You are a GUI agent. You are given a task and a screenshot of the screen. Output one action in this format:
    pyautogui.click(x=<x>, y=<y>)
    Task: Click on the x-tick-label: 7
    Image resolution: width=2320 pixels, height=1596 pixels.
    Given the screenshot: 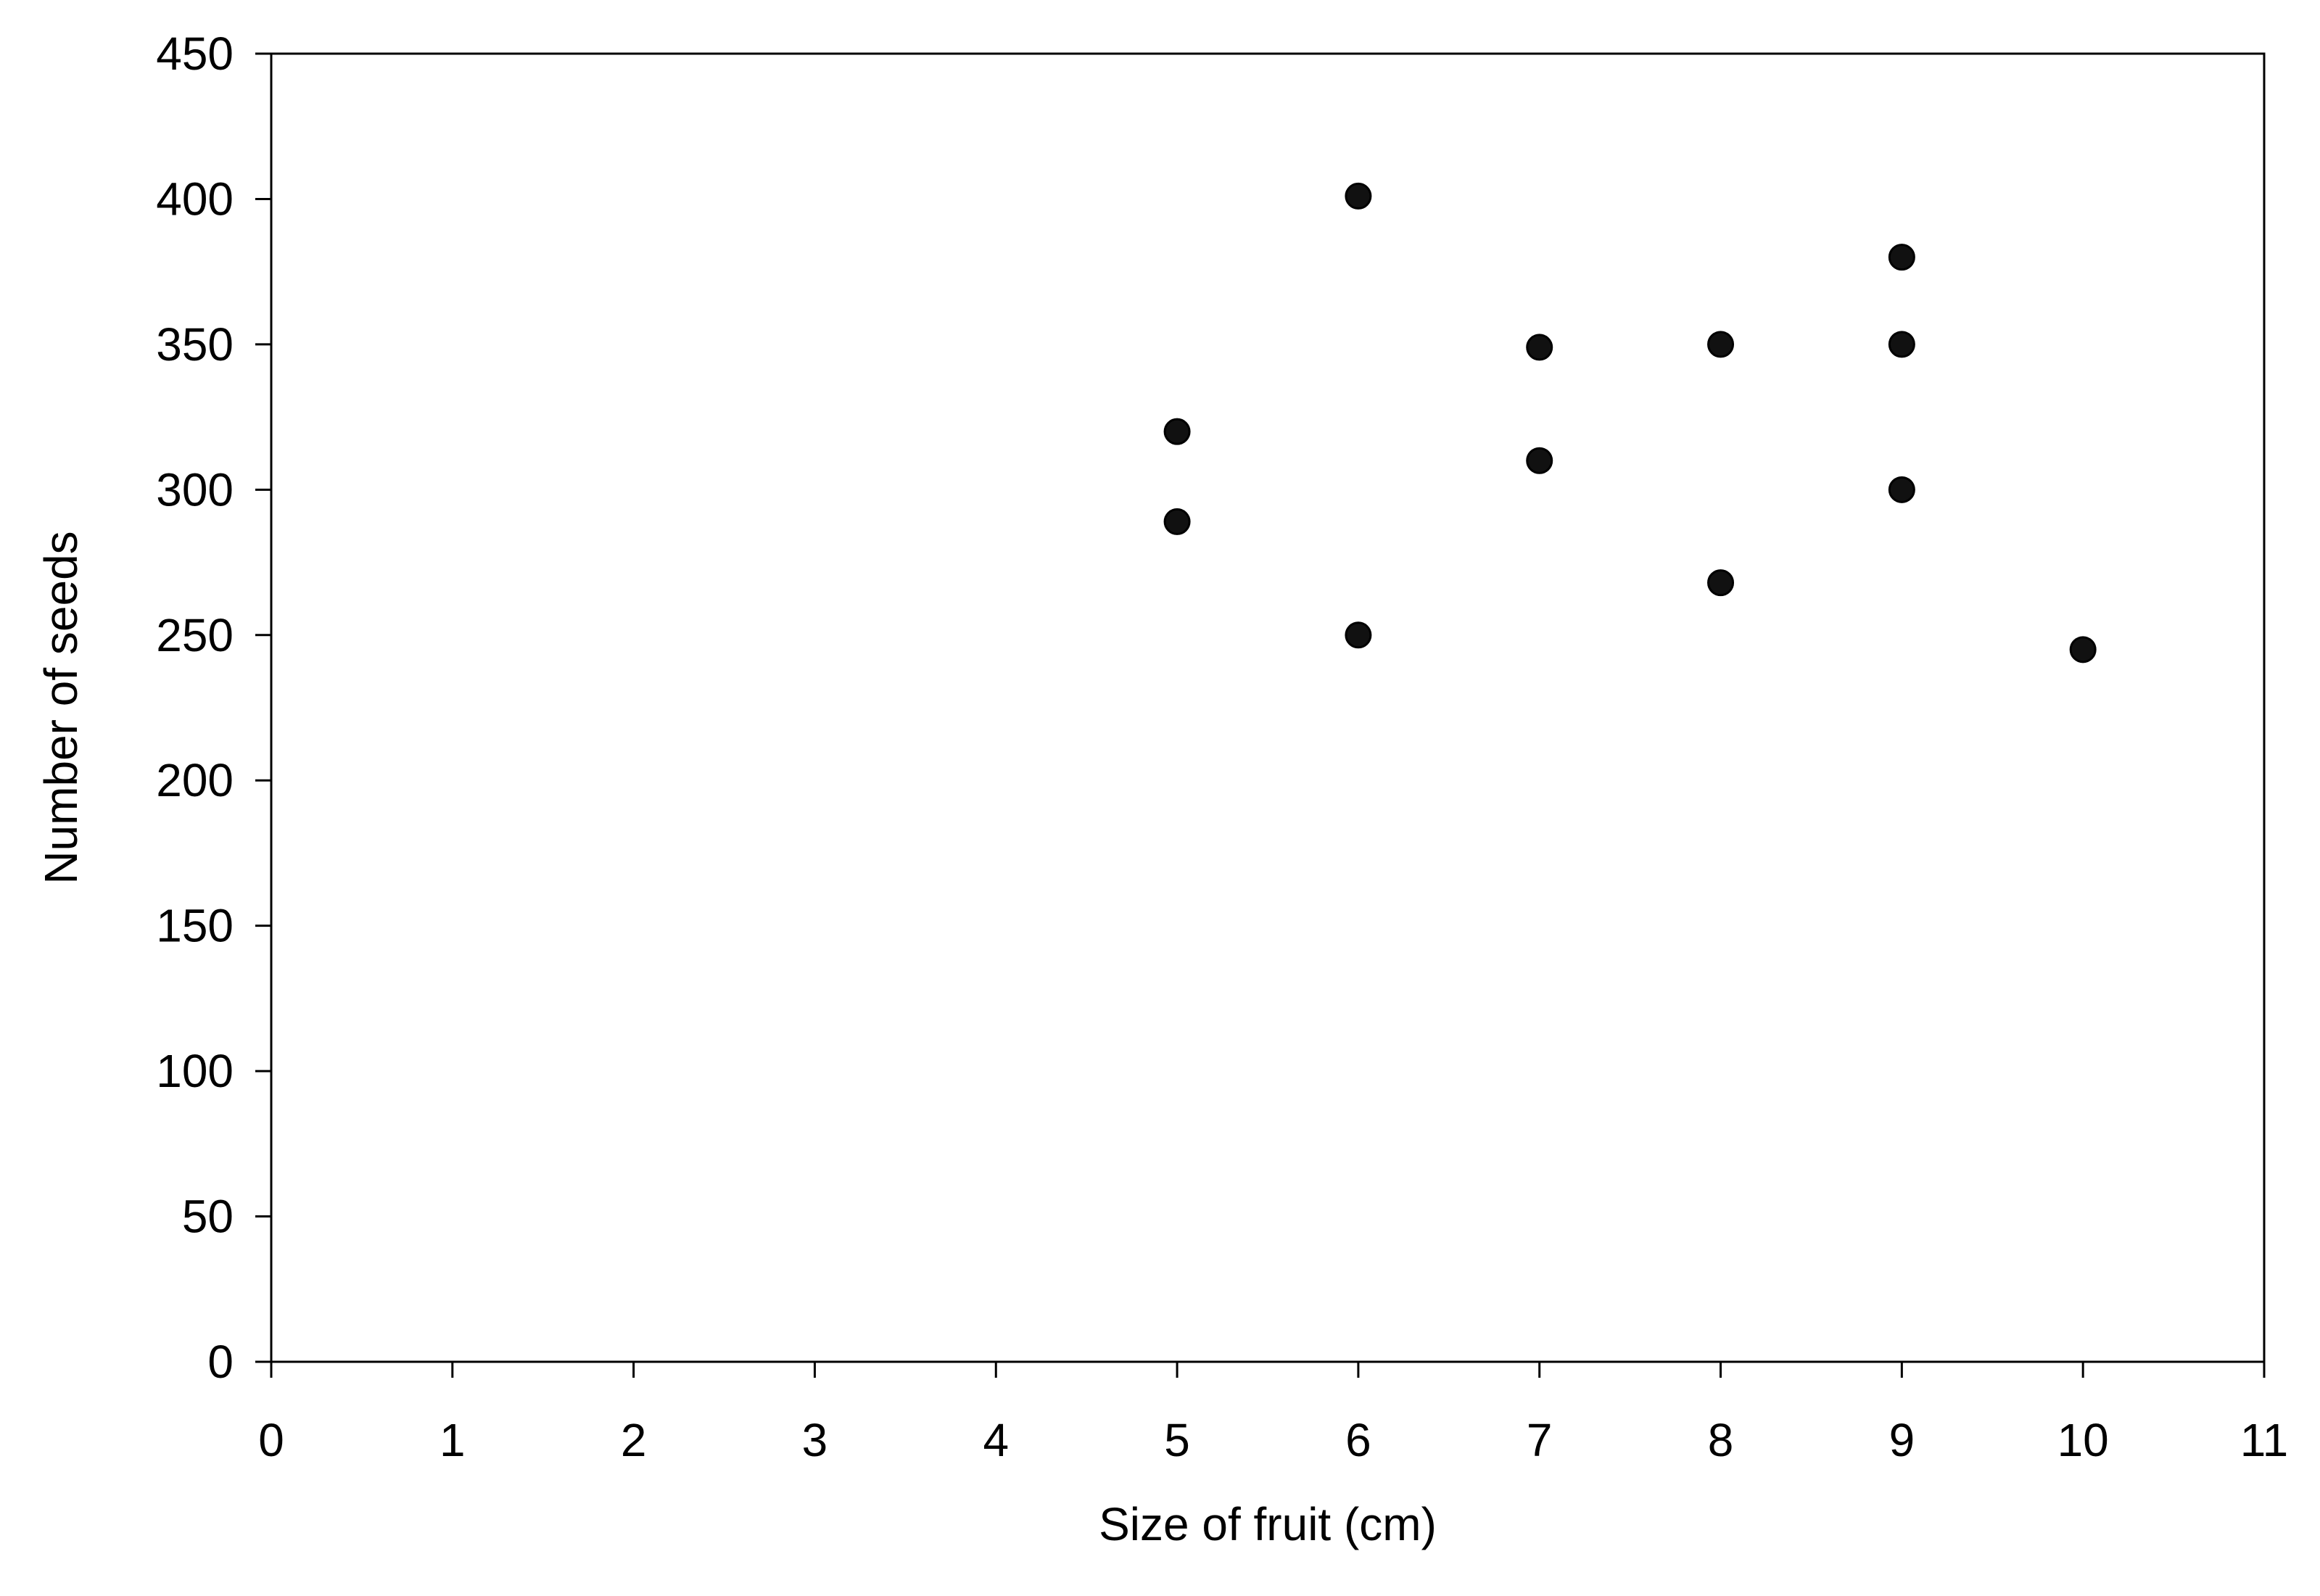 What is the action you would take?
    pyautogui.click(x=1540, y=1440)
    